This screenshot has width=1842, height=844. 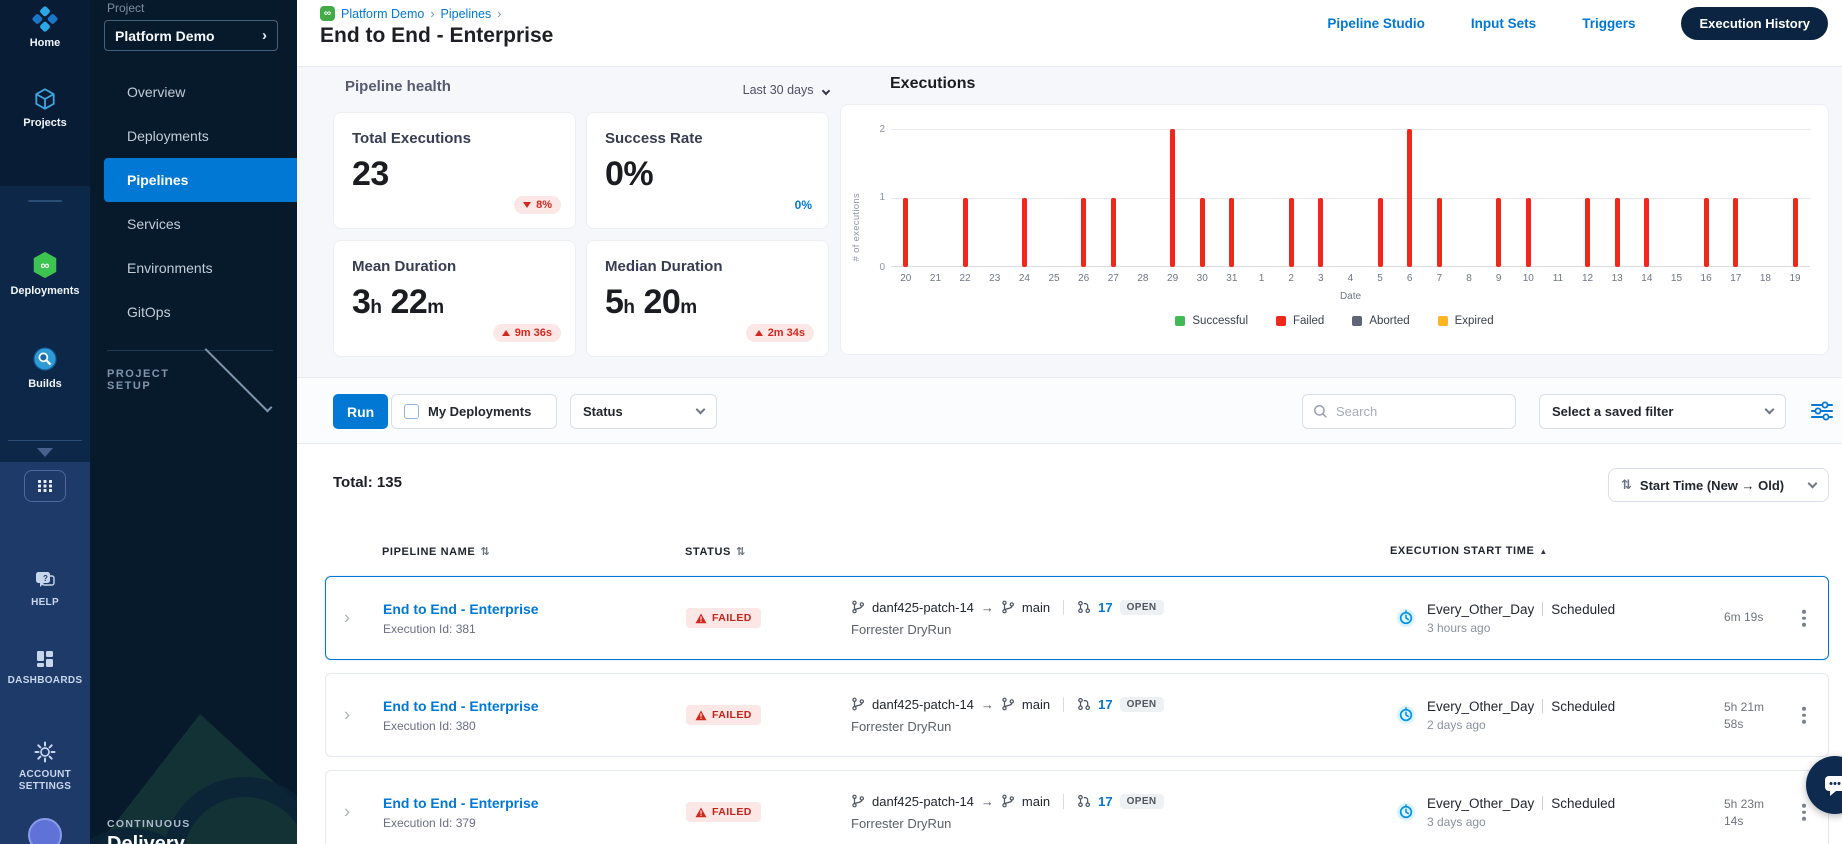 I want to click on sort-dropdown: ⇅ Start Time (New → Old), so click(x=1718, y=485).